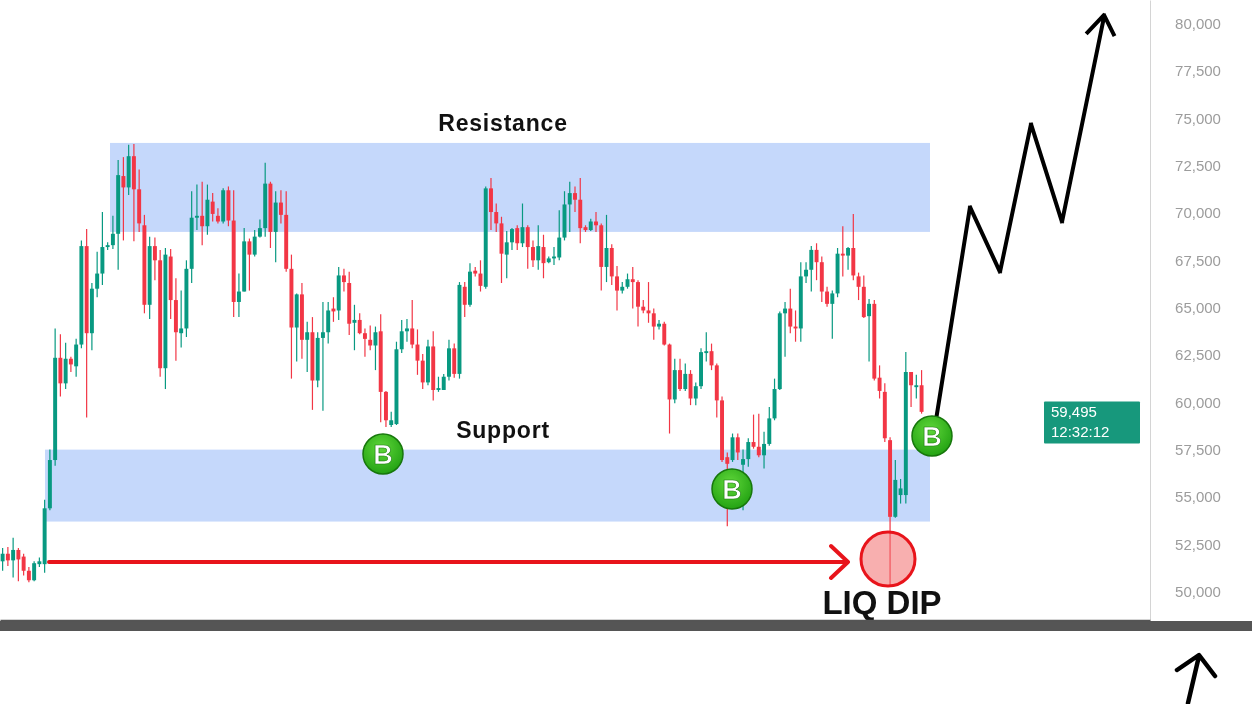 The height and width of the screenshot is (704, 1252). What do you see at coordinates (1198, 118) in the screenshot?
I see `y-tick-label: 75,000` at bounding box center [1198, 118].